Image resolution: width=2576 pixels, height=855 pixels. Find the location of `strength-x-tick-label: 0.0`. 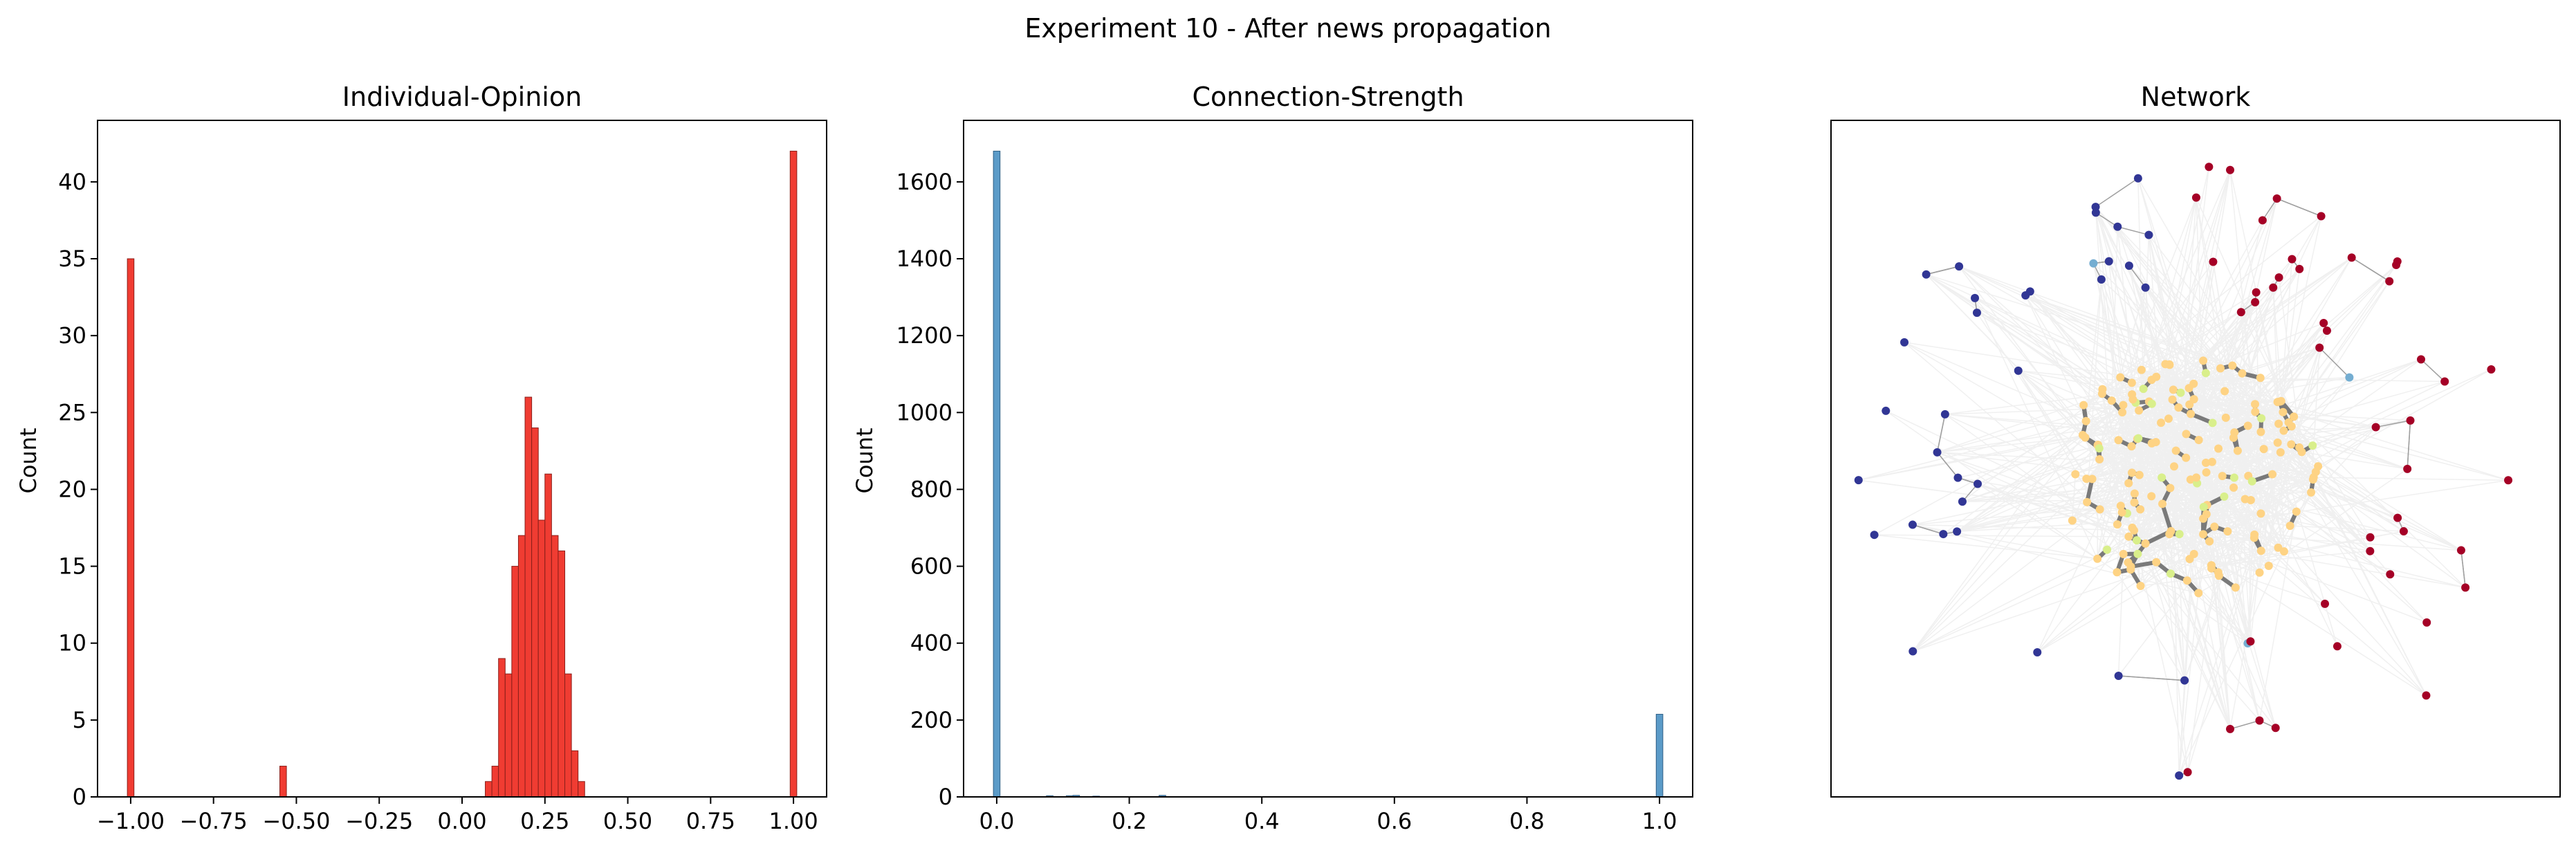

strength-x-tick-label: 0.0 is located at coordinates (996, 821).